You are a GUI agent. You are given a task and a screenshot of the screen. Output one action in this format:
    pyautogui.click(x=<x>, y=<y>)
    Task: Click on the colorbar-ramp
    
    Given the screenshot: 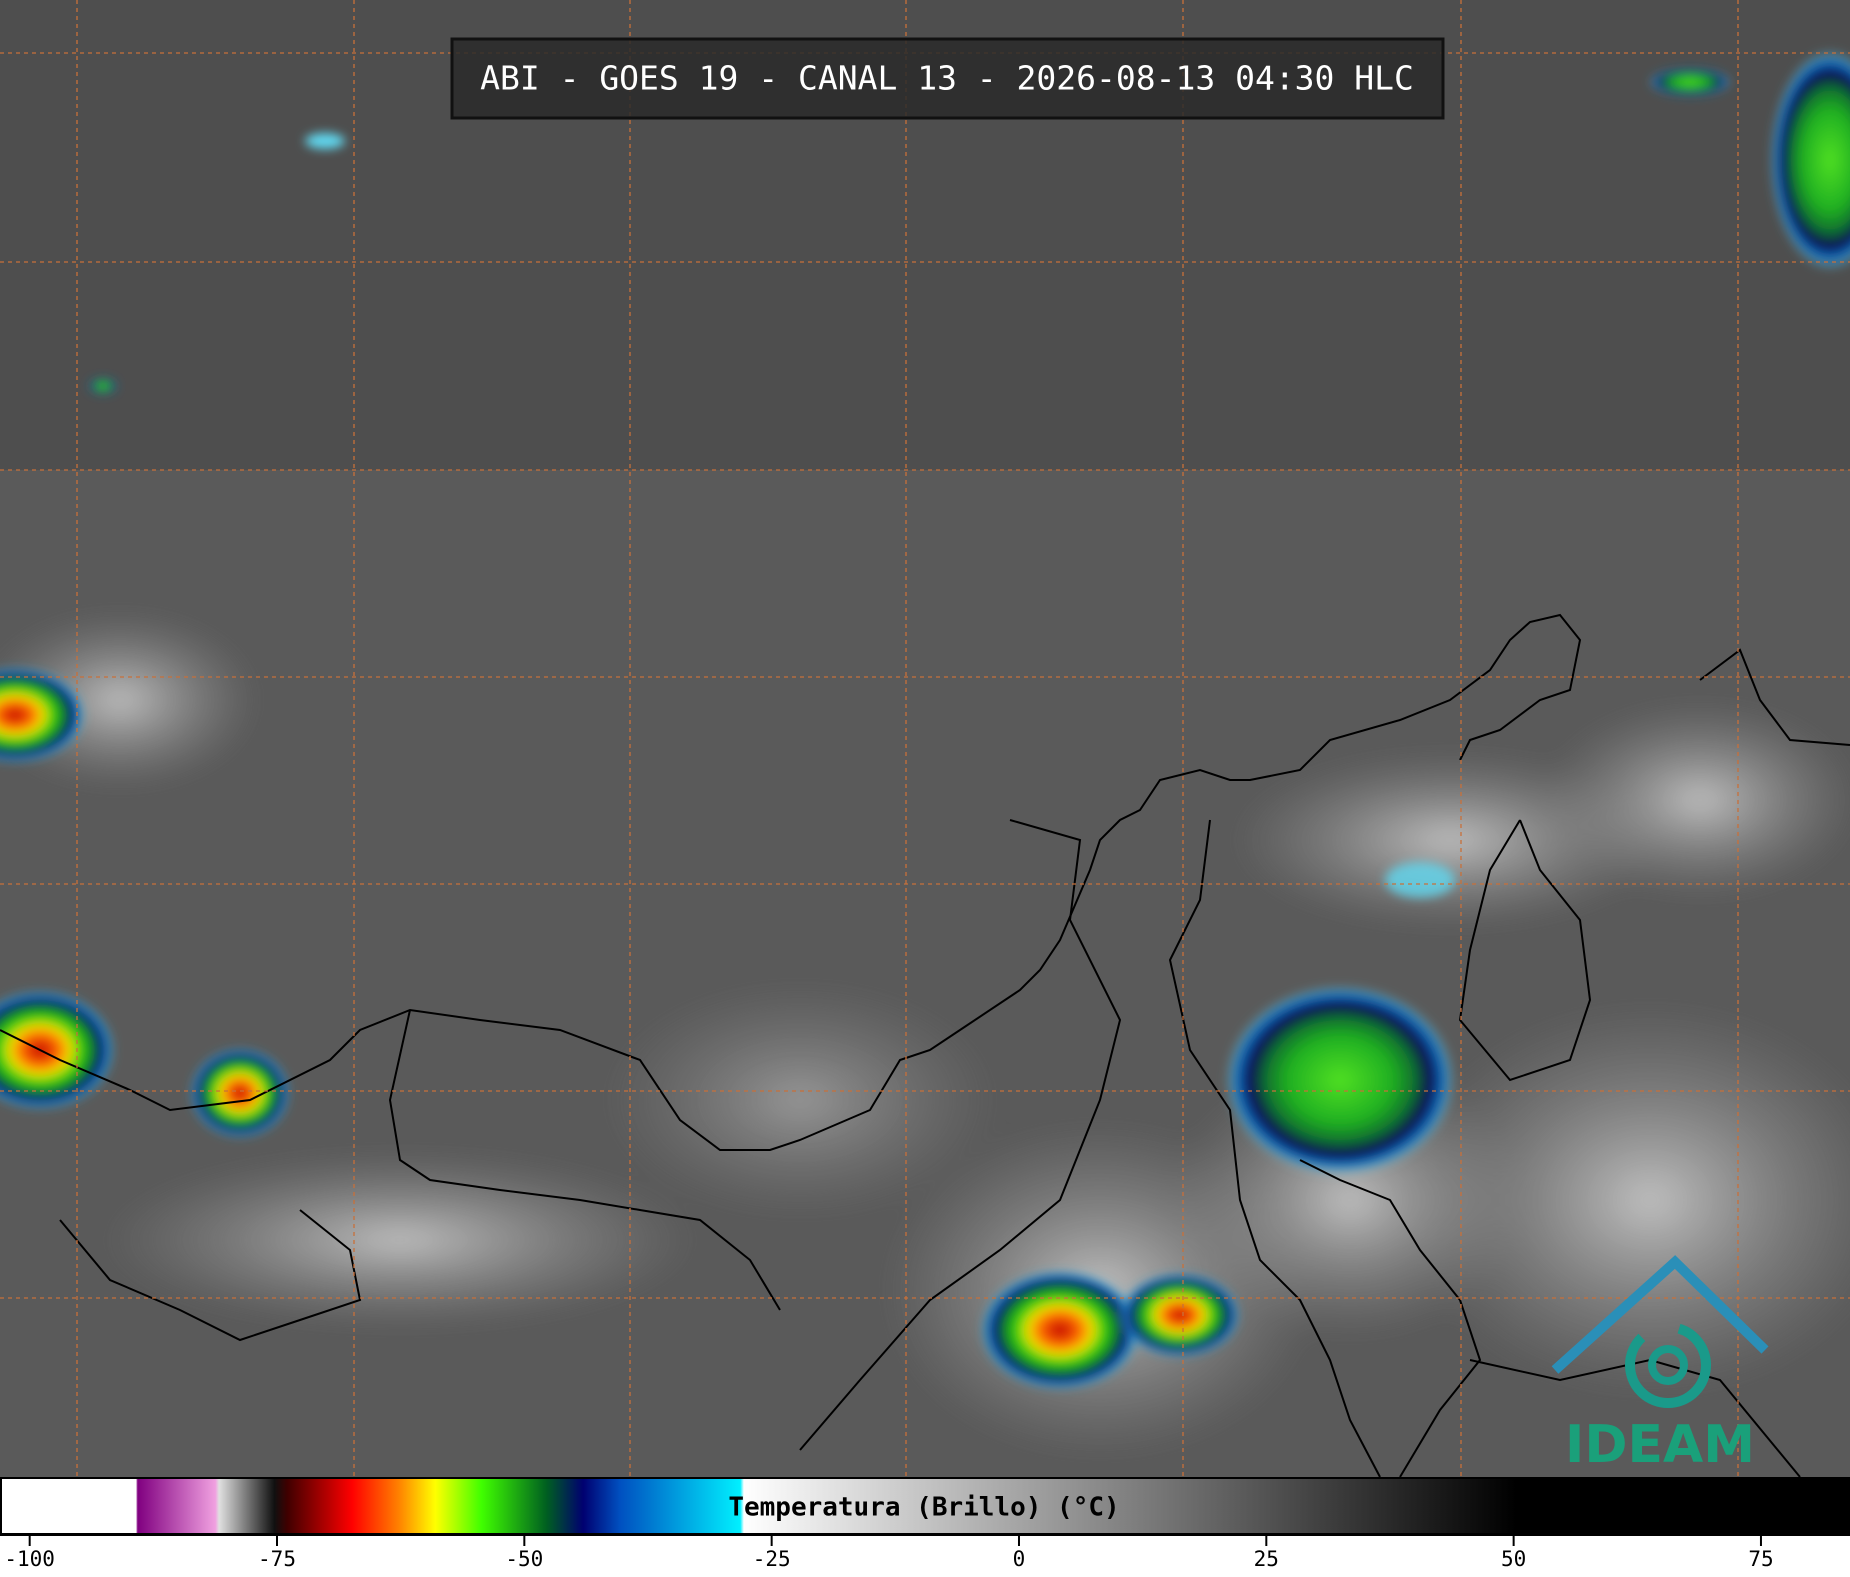 What is the action you would take?
    pyautogui.click(x=925, y=1506)
    